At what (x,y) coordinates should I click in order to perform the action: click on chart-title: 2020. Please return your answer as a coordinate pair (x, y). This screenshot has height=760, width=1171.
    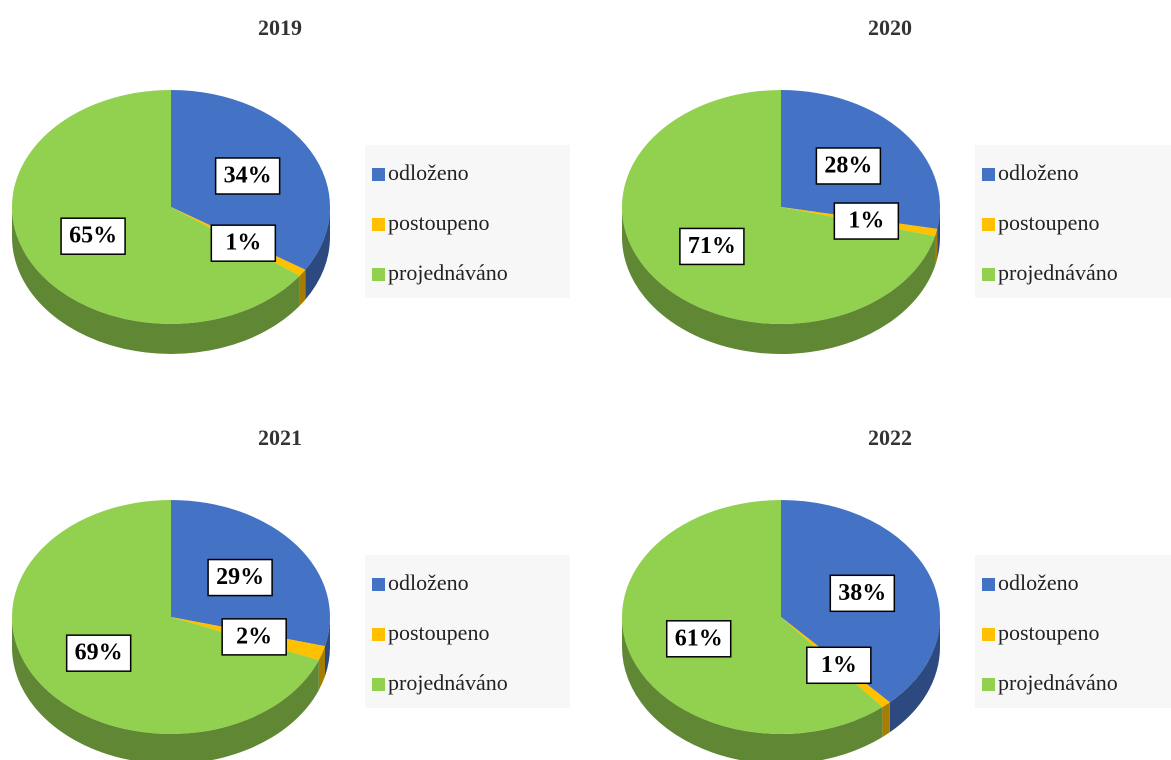
    Looking at the image, I should click on (890, 27).